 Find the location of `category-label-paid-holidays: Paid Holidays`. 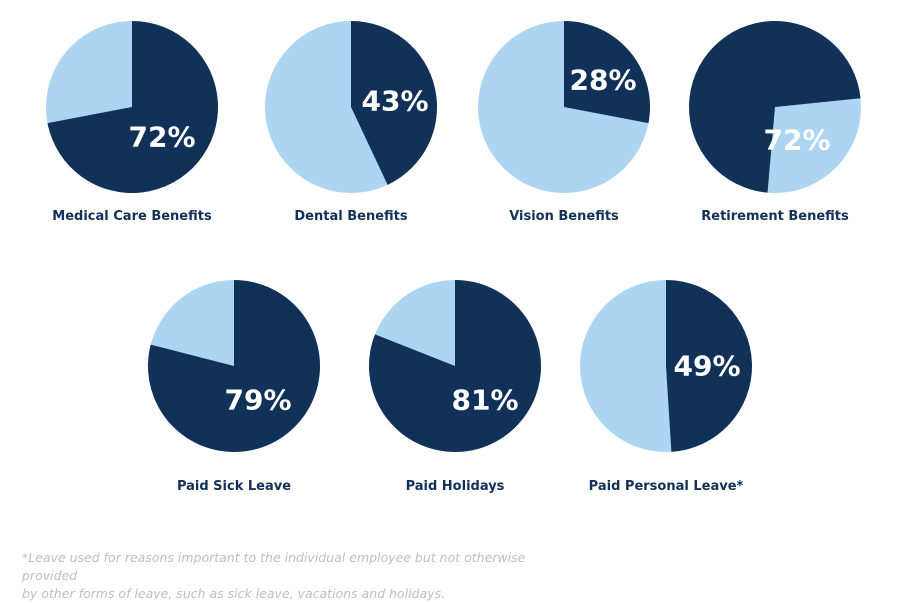

category-label-paid-holidays: Paid Holidays is located at coordinates (455, 486).